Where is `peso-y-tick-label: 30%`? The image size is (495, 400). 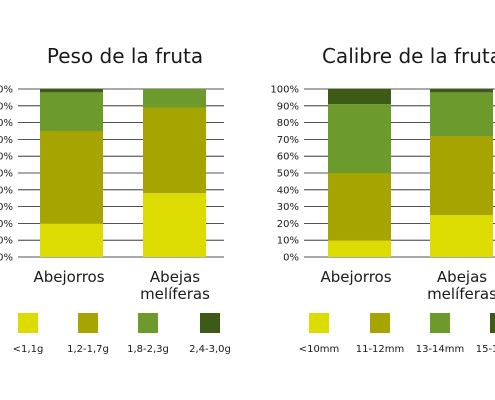 peso-y-tick-label: 30% is located at coordinates (6, 207).